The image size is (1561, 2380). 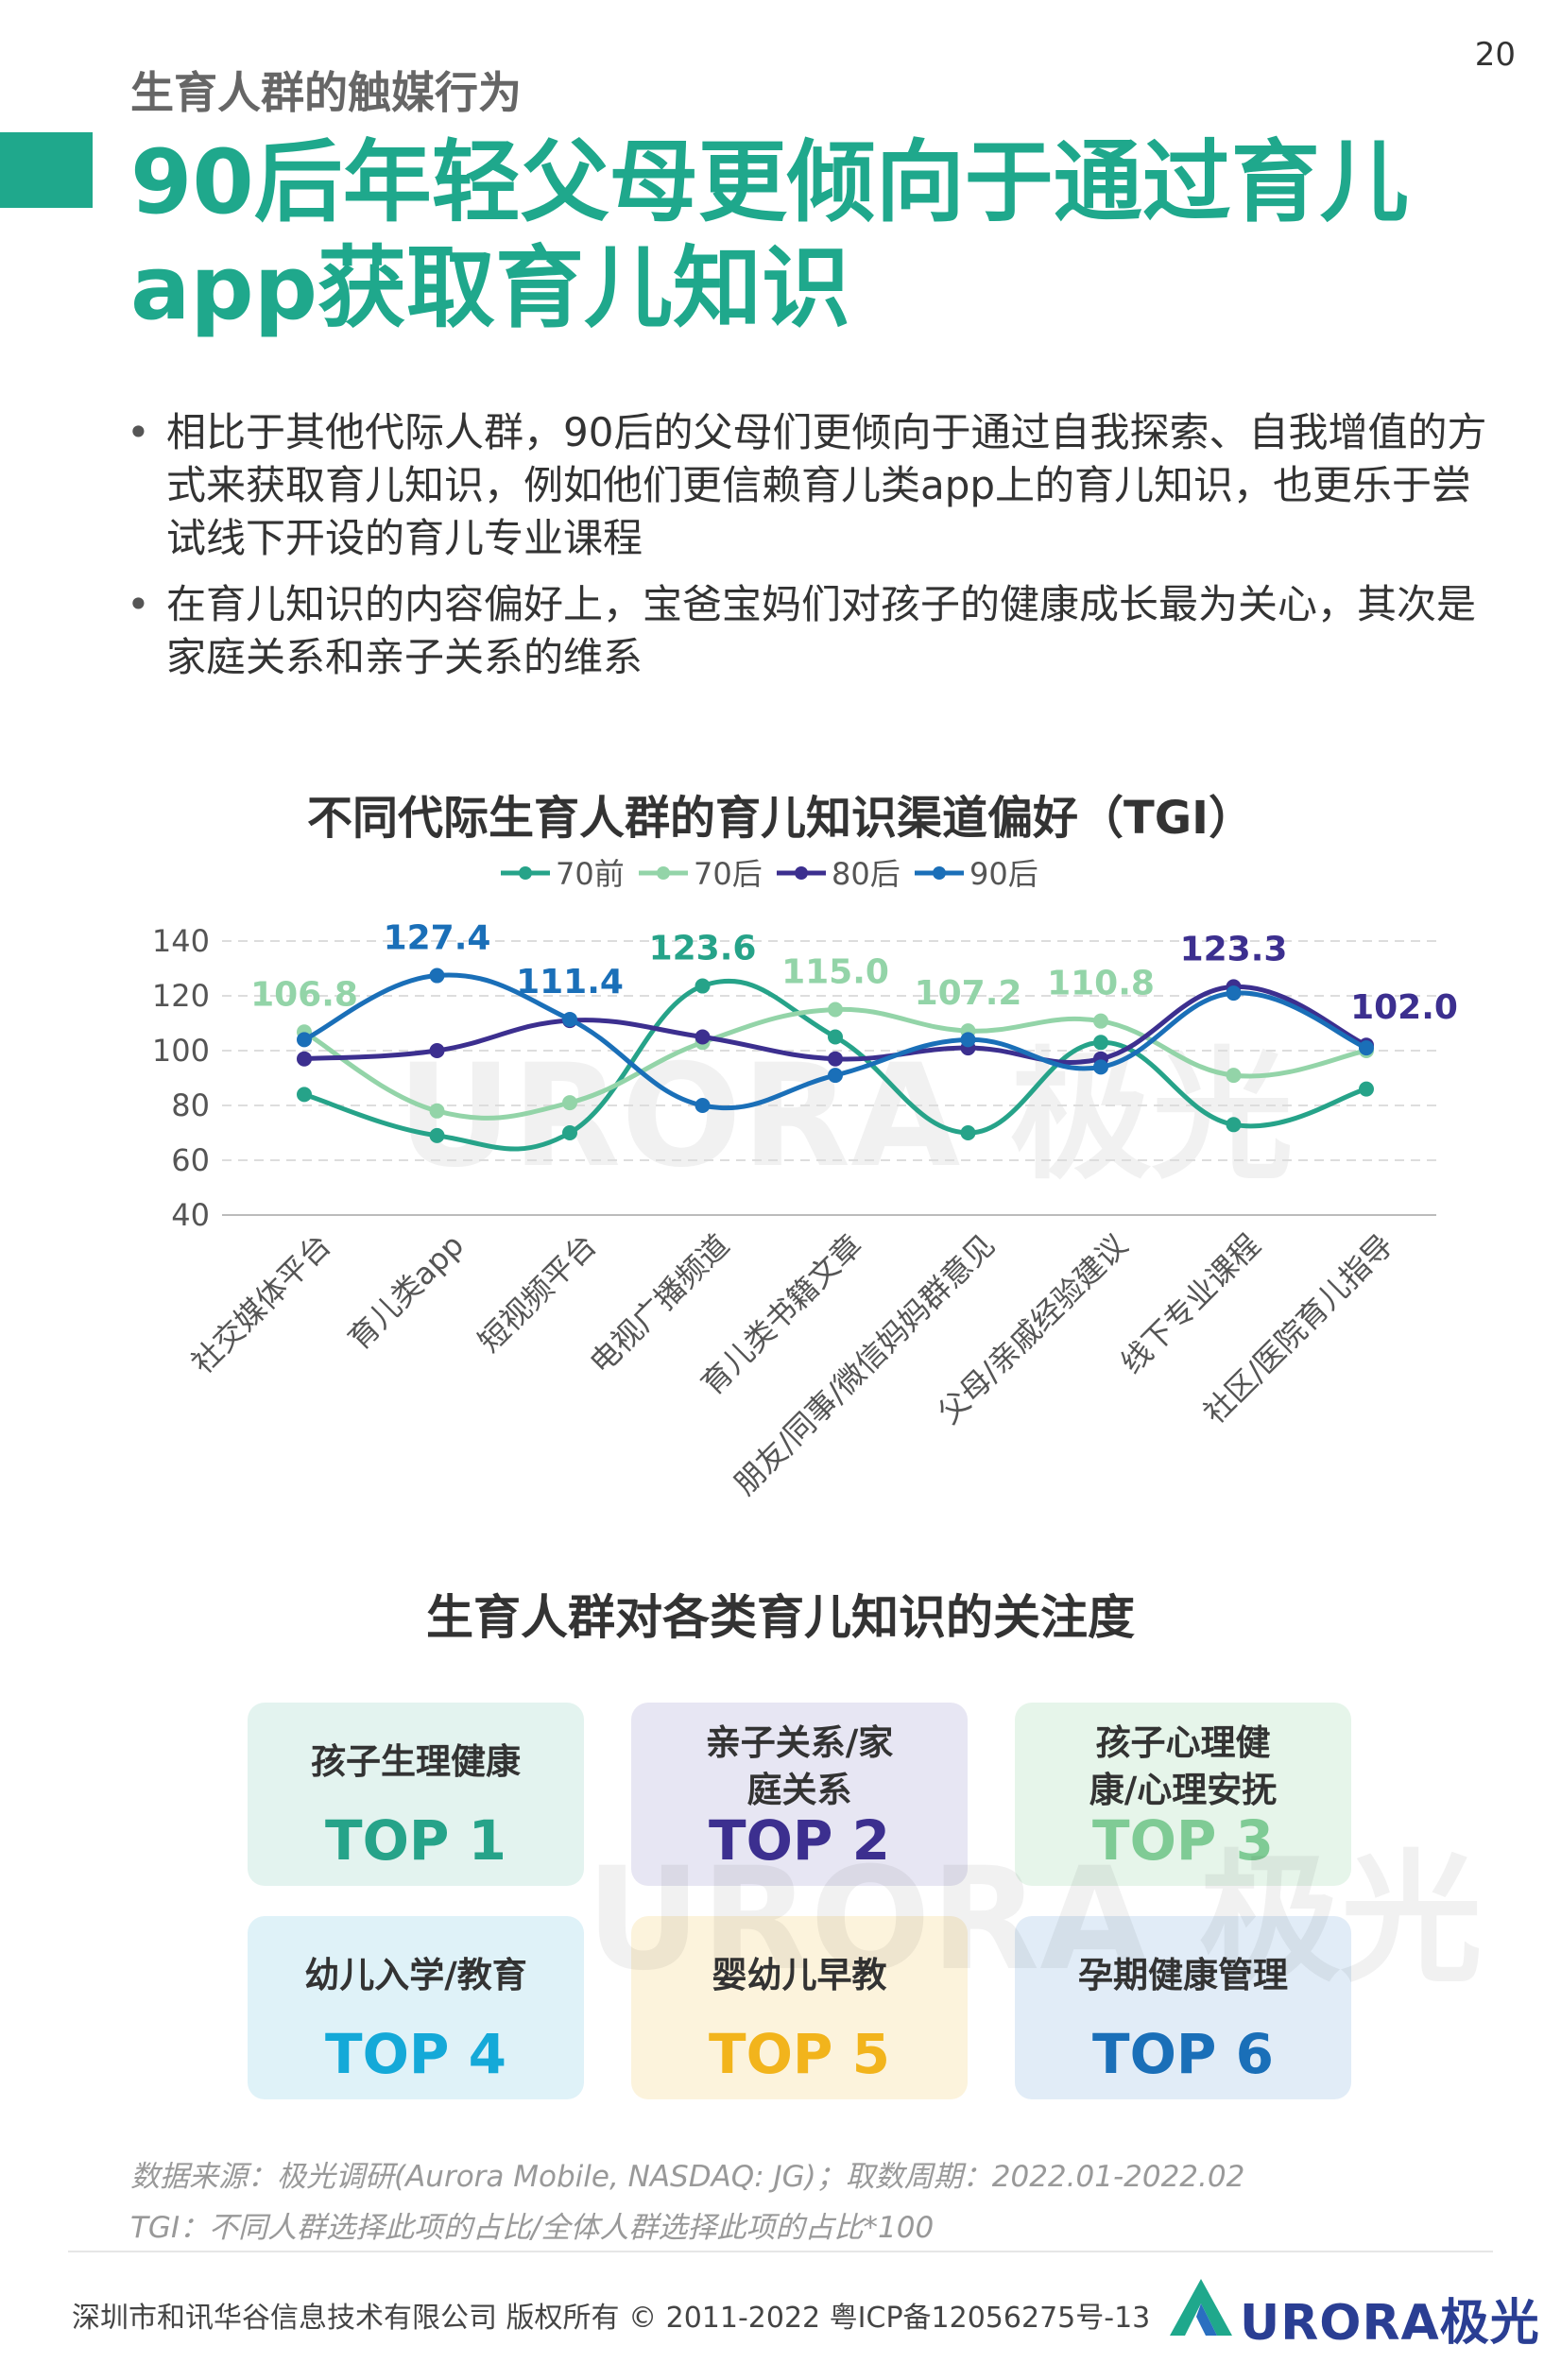 What do you see at coordinates (1183, 1975) in the screenshot?
I see `ranking-card-label: 孕期健康管理` at bounding box center [1183, 1975].